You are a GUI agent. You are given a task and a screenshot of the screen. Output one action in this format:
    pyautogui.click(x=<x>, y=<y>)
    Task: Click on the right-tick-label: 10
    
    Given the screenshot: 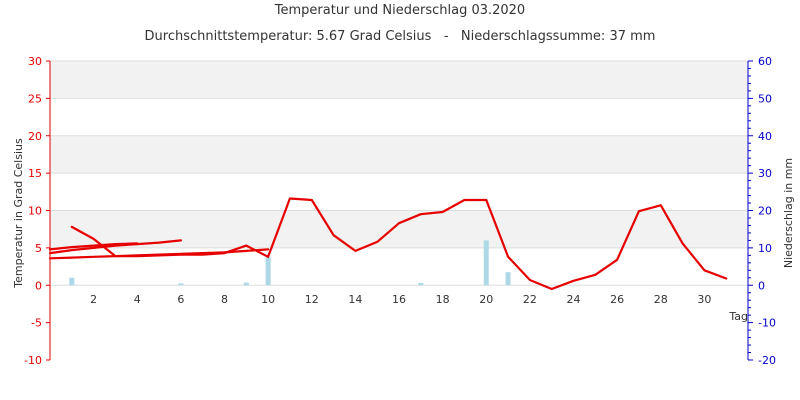 What is the action you would take?
    pyautogui.click(x=765, y=248)
    